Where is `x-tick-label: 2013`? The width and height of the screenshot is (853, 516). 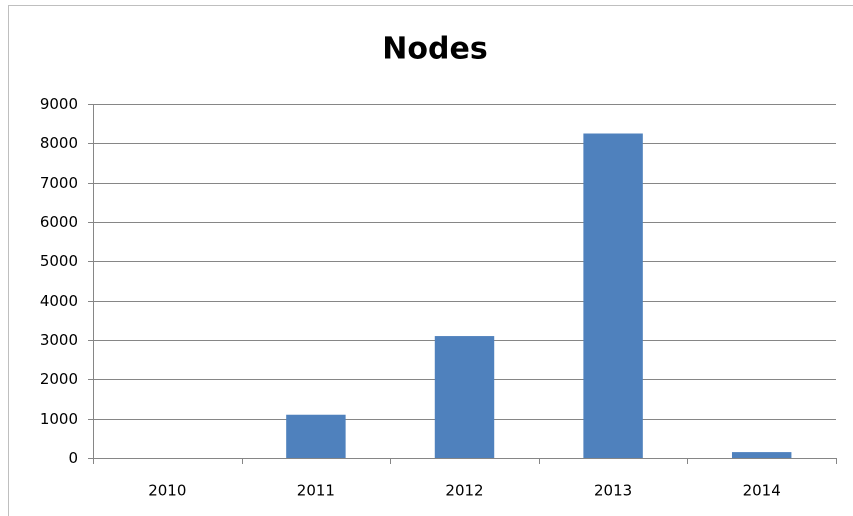 x-tick-label: 2013 is located at coordinates (613, 491).